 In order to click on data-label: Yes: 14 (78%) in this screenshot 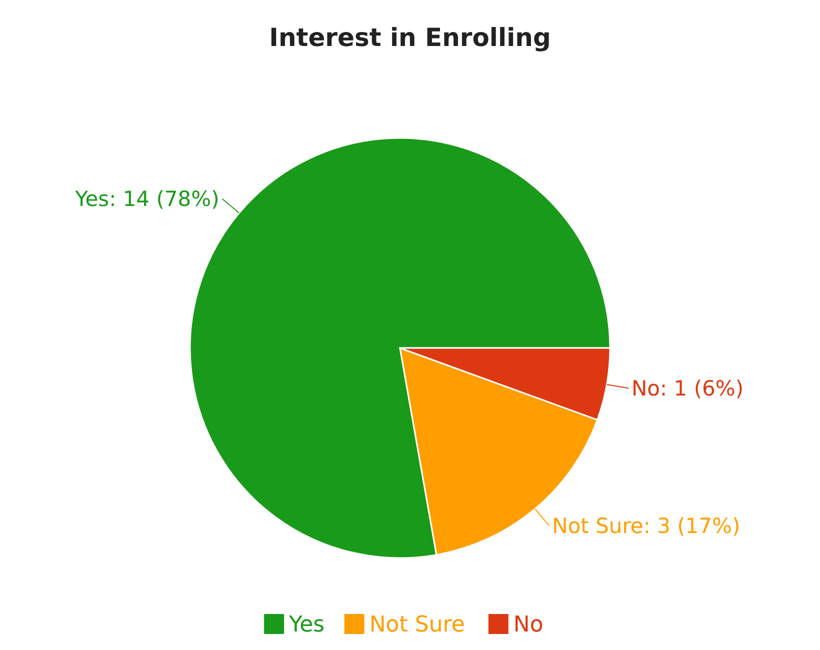, I will do `click(147, 199)`.